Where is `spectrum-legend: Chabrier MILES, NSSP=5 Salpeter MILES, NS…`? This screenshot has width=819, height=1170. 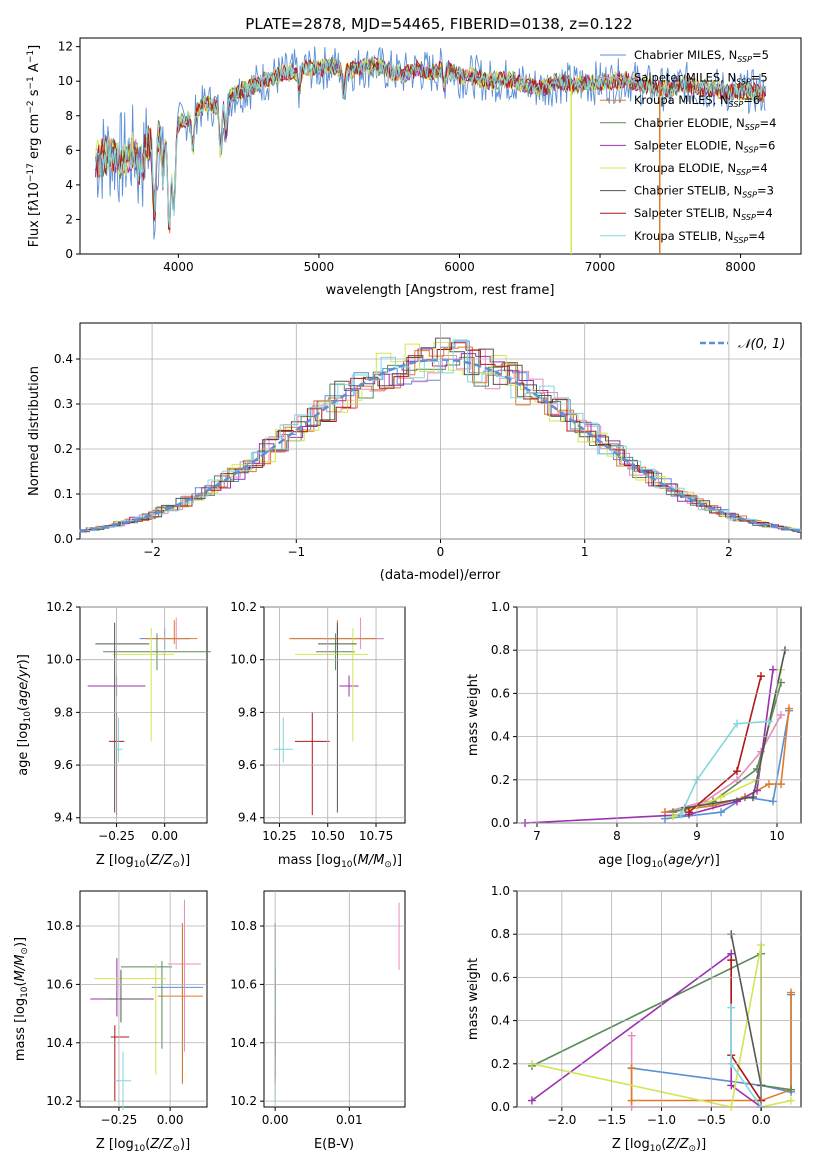 spectrum-legend: Chabrier MILES, NSSP=5 Salpeter MILES, NS… is located at coordinates (688, 146).